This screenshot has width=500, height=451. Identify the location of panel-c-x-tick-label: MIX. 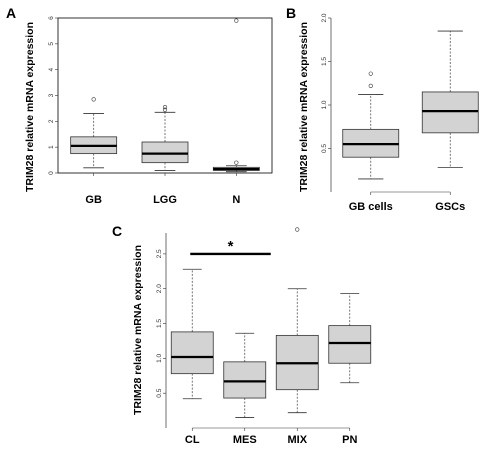
(297, 440).